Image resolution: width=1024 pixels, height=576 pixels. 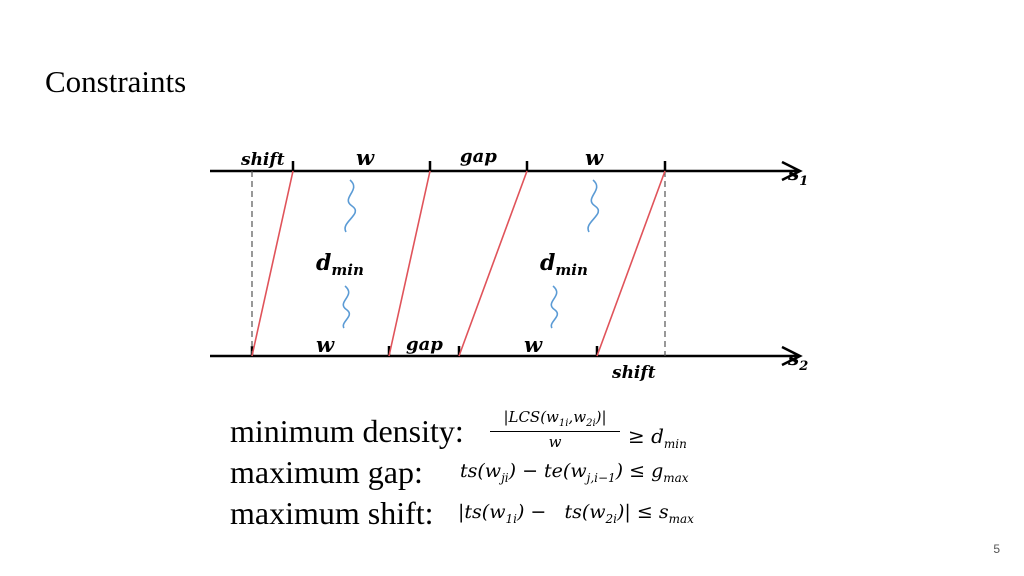 What do you see at coordinates (424, 344) in the screenshot?
I see `bottom-gap-label: gap` at bounding box center [424, 344].